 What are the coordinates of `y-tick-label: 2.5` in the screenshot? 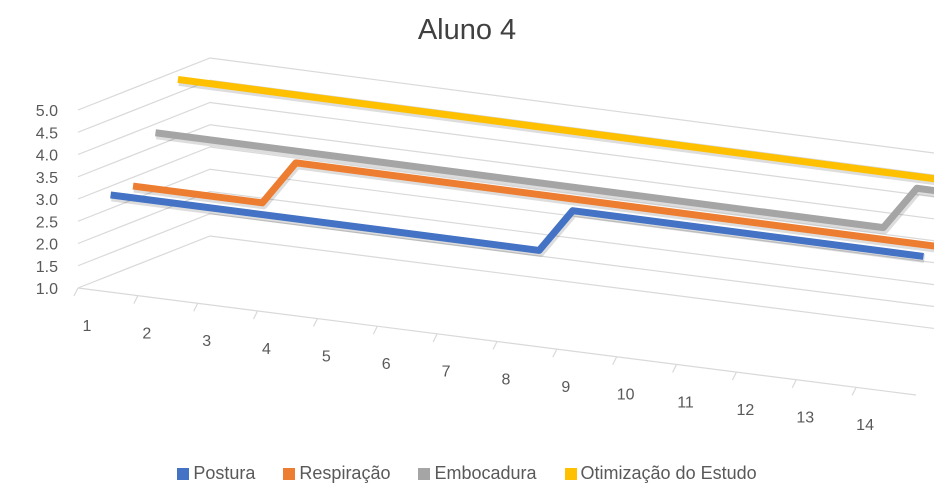 It's located at (47, 222).